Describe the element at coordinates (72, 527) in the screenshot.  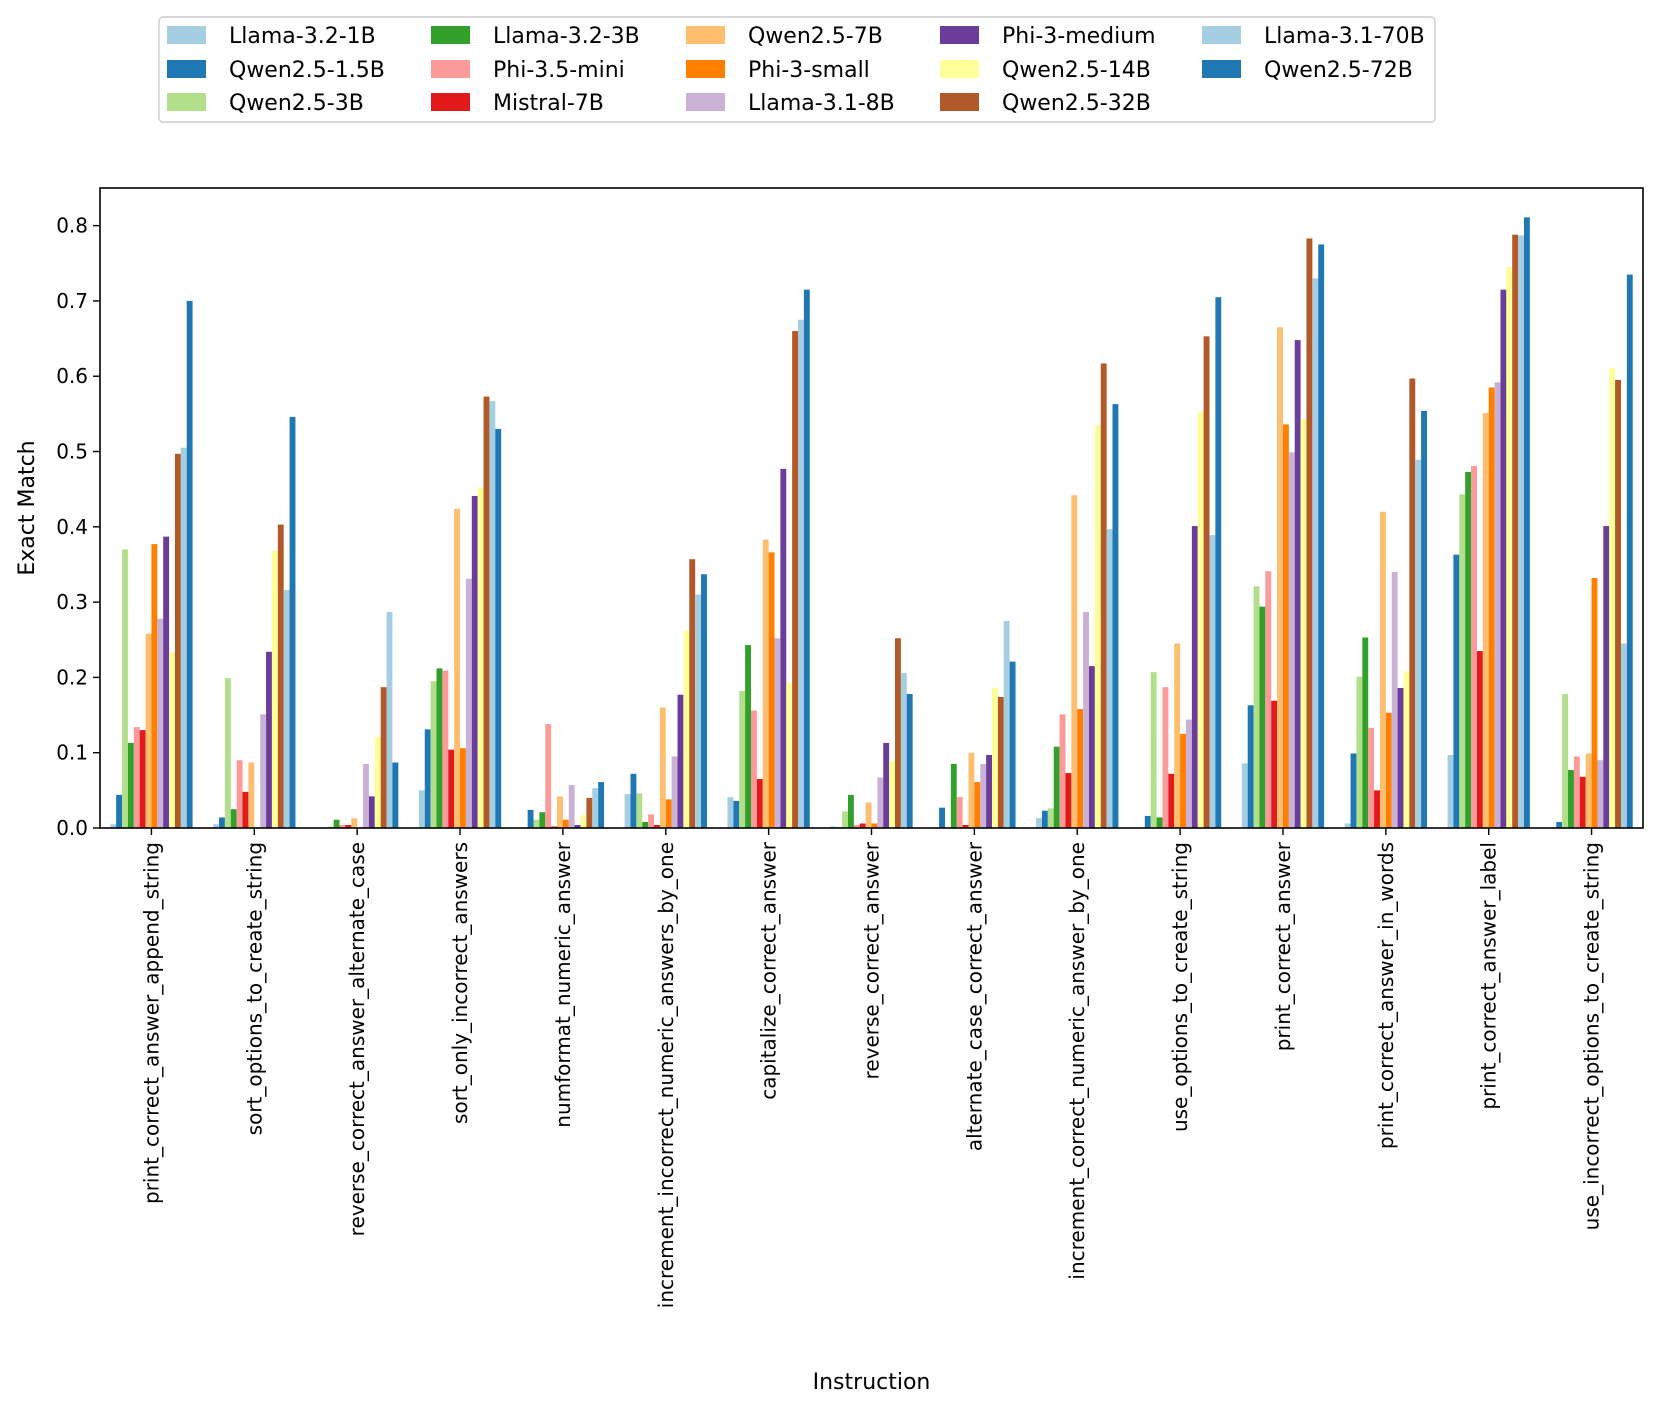
I see `y-tick-label: 0.4` at that location.